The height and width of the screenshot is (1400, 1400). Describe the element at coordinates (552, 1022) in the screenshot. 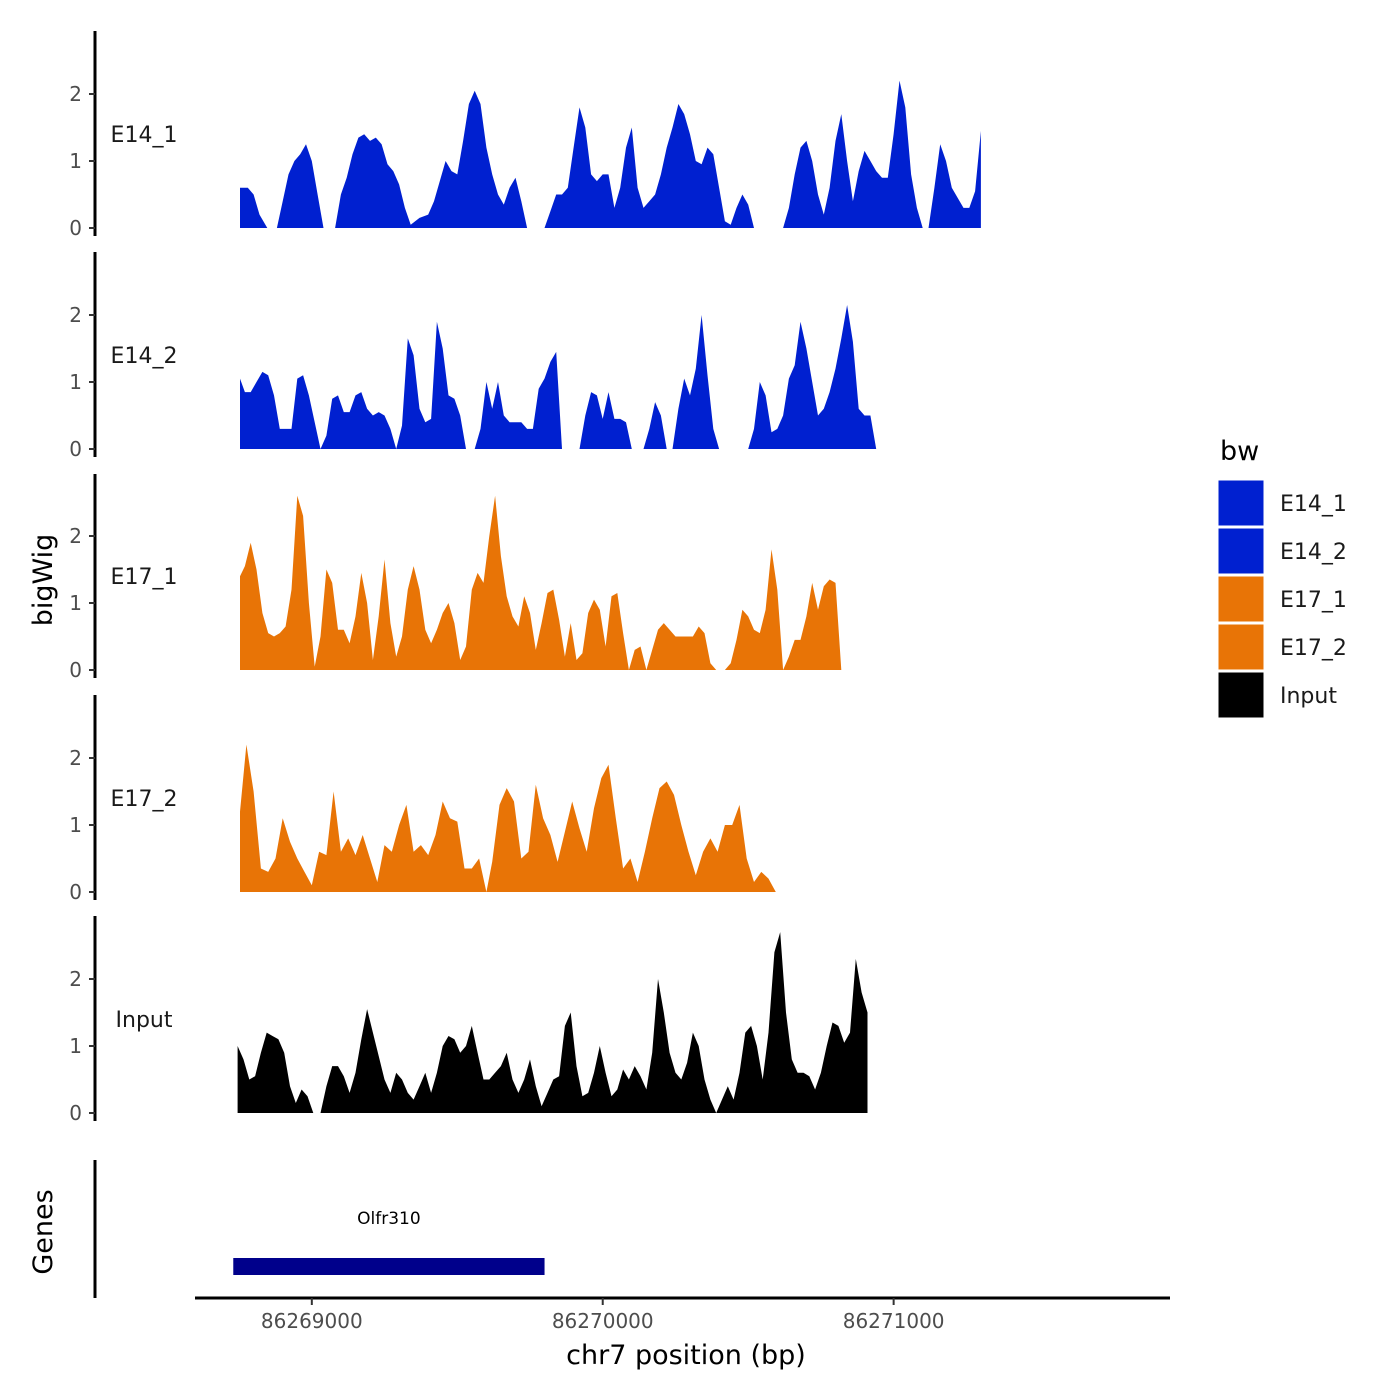

I see `coverage-area-Input` at that location.